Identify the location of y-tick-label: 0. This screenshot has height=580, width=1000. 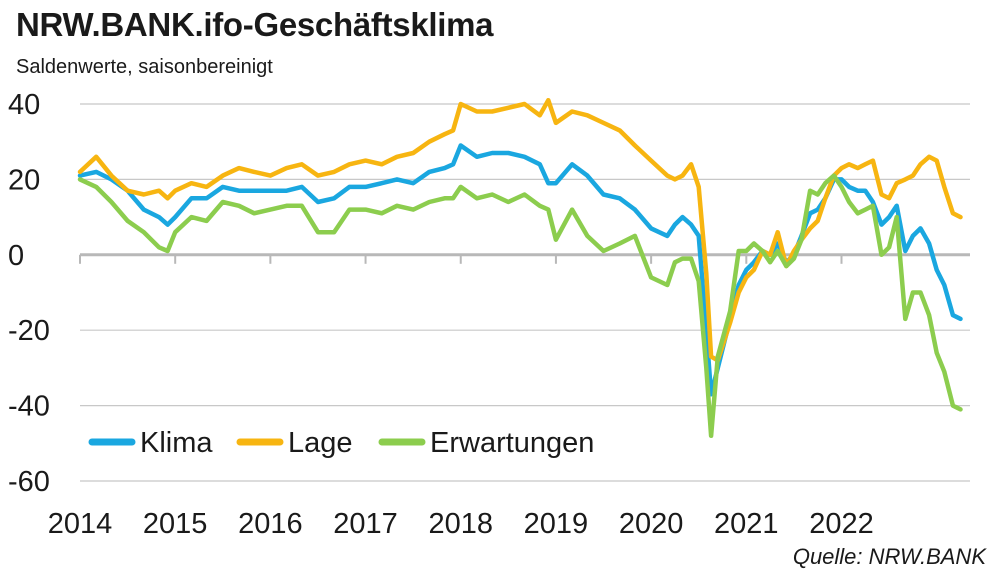
(16, 256).